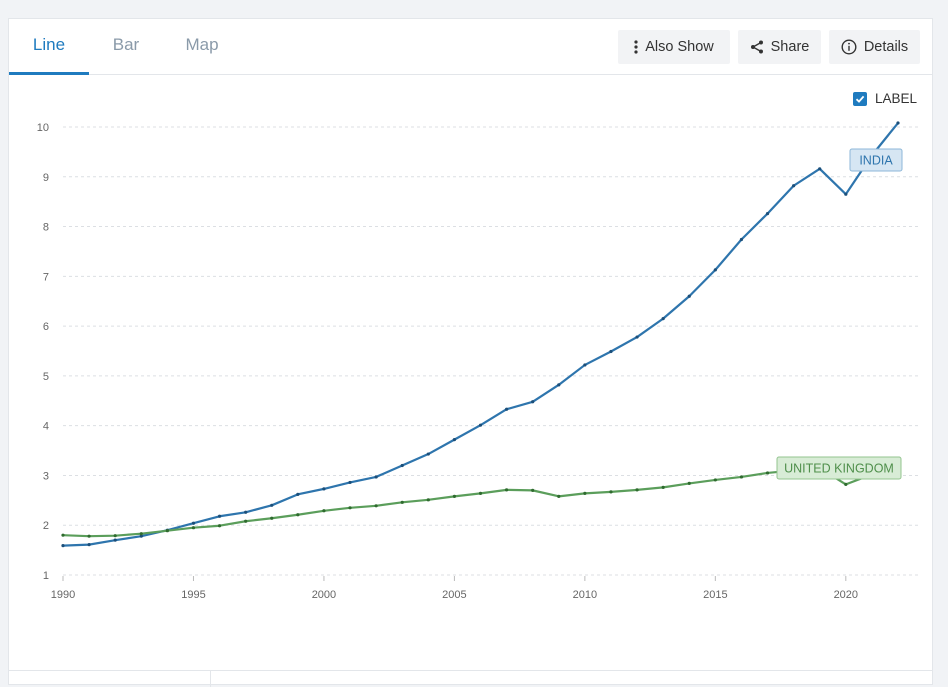 Image resolution: width=948 pixels, height=687 pixels. Describe the element at coordinates (46, 178) in the screenshot. I see `y-tick-label-9: 9` at that location.